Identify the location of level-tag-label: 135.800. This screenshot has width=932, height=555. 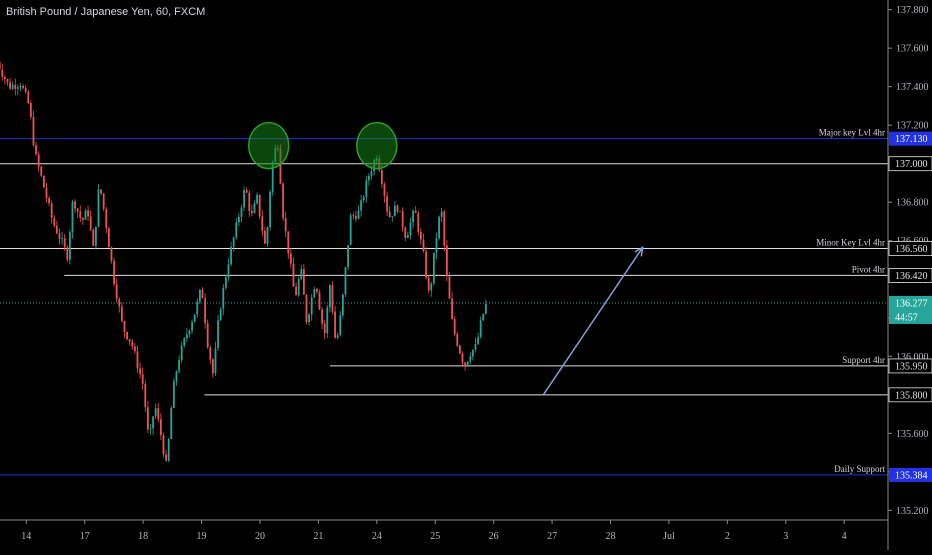
(911, 395).